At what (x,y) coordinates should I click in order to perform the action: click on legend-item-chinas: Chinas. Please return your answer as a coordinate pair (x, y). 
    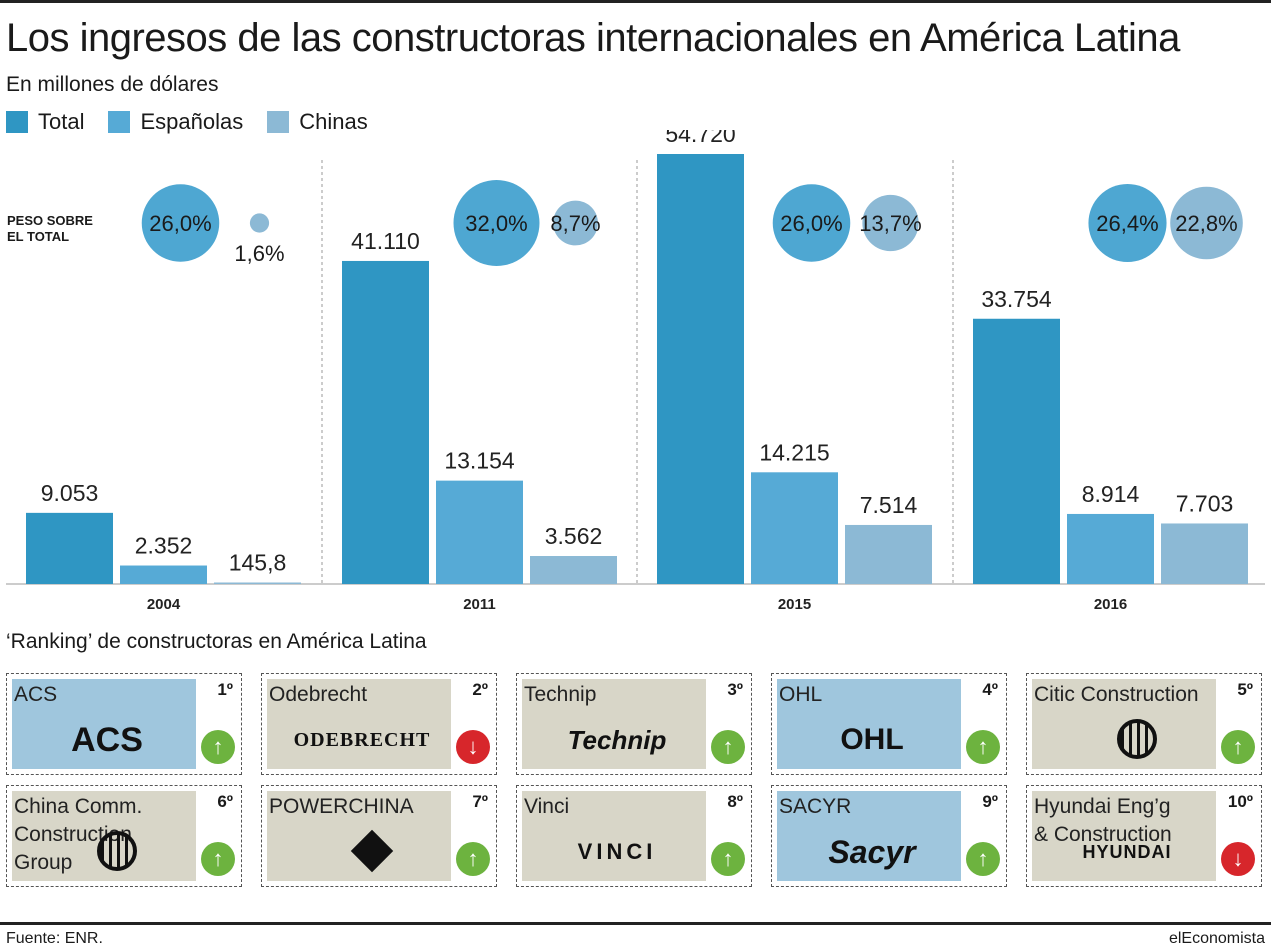
    Looking at the image, I should click on (317, 122).